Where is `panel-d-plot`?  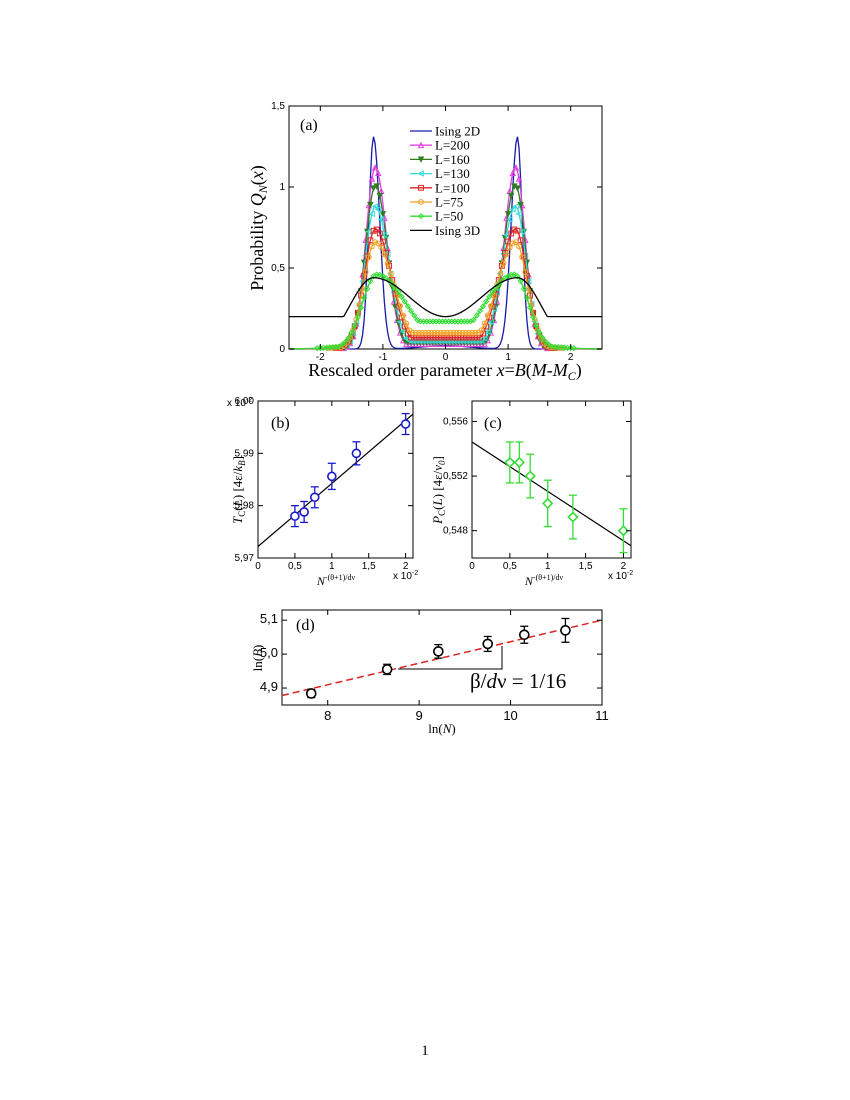 panel-d-plot is located at coordinates (442, 658).